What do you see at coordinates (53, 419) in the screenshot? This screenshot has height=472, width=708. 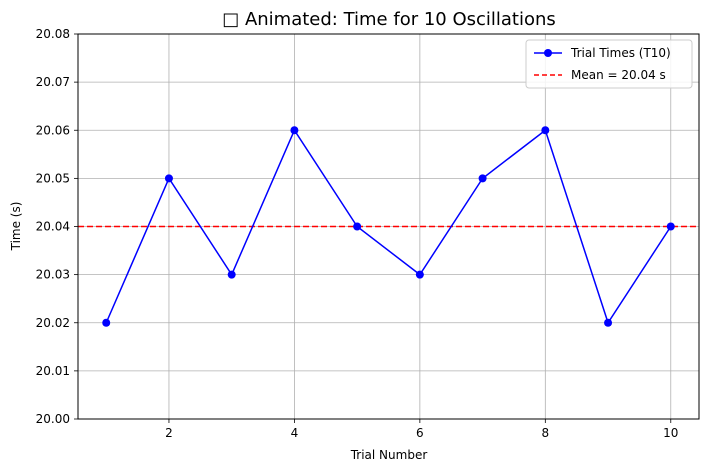 I see `y-tick-label: 20.00` at bounding box center [53, 419].